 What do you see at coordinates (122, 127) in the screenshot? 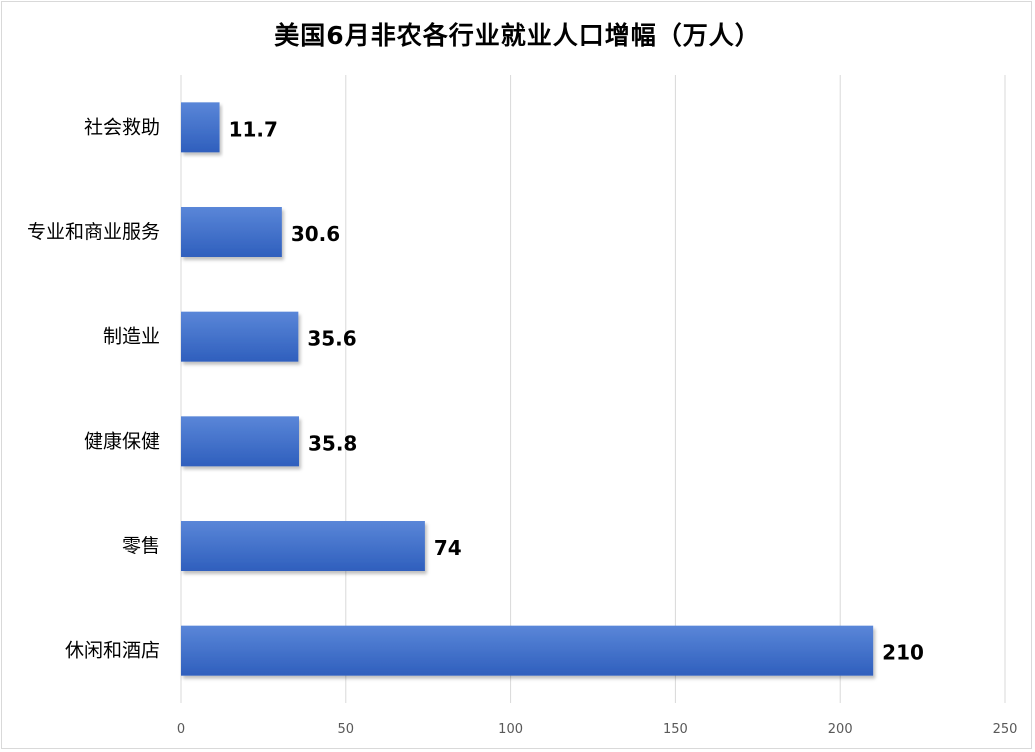
I see `category-label: 社会救助` at bounding box center [122, 127].